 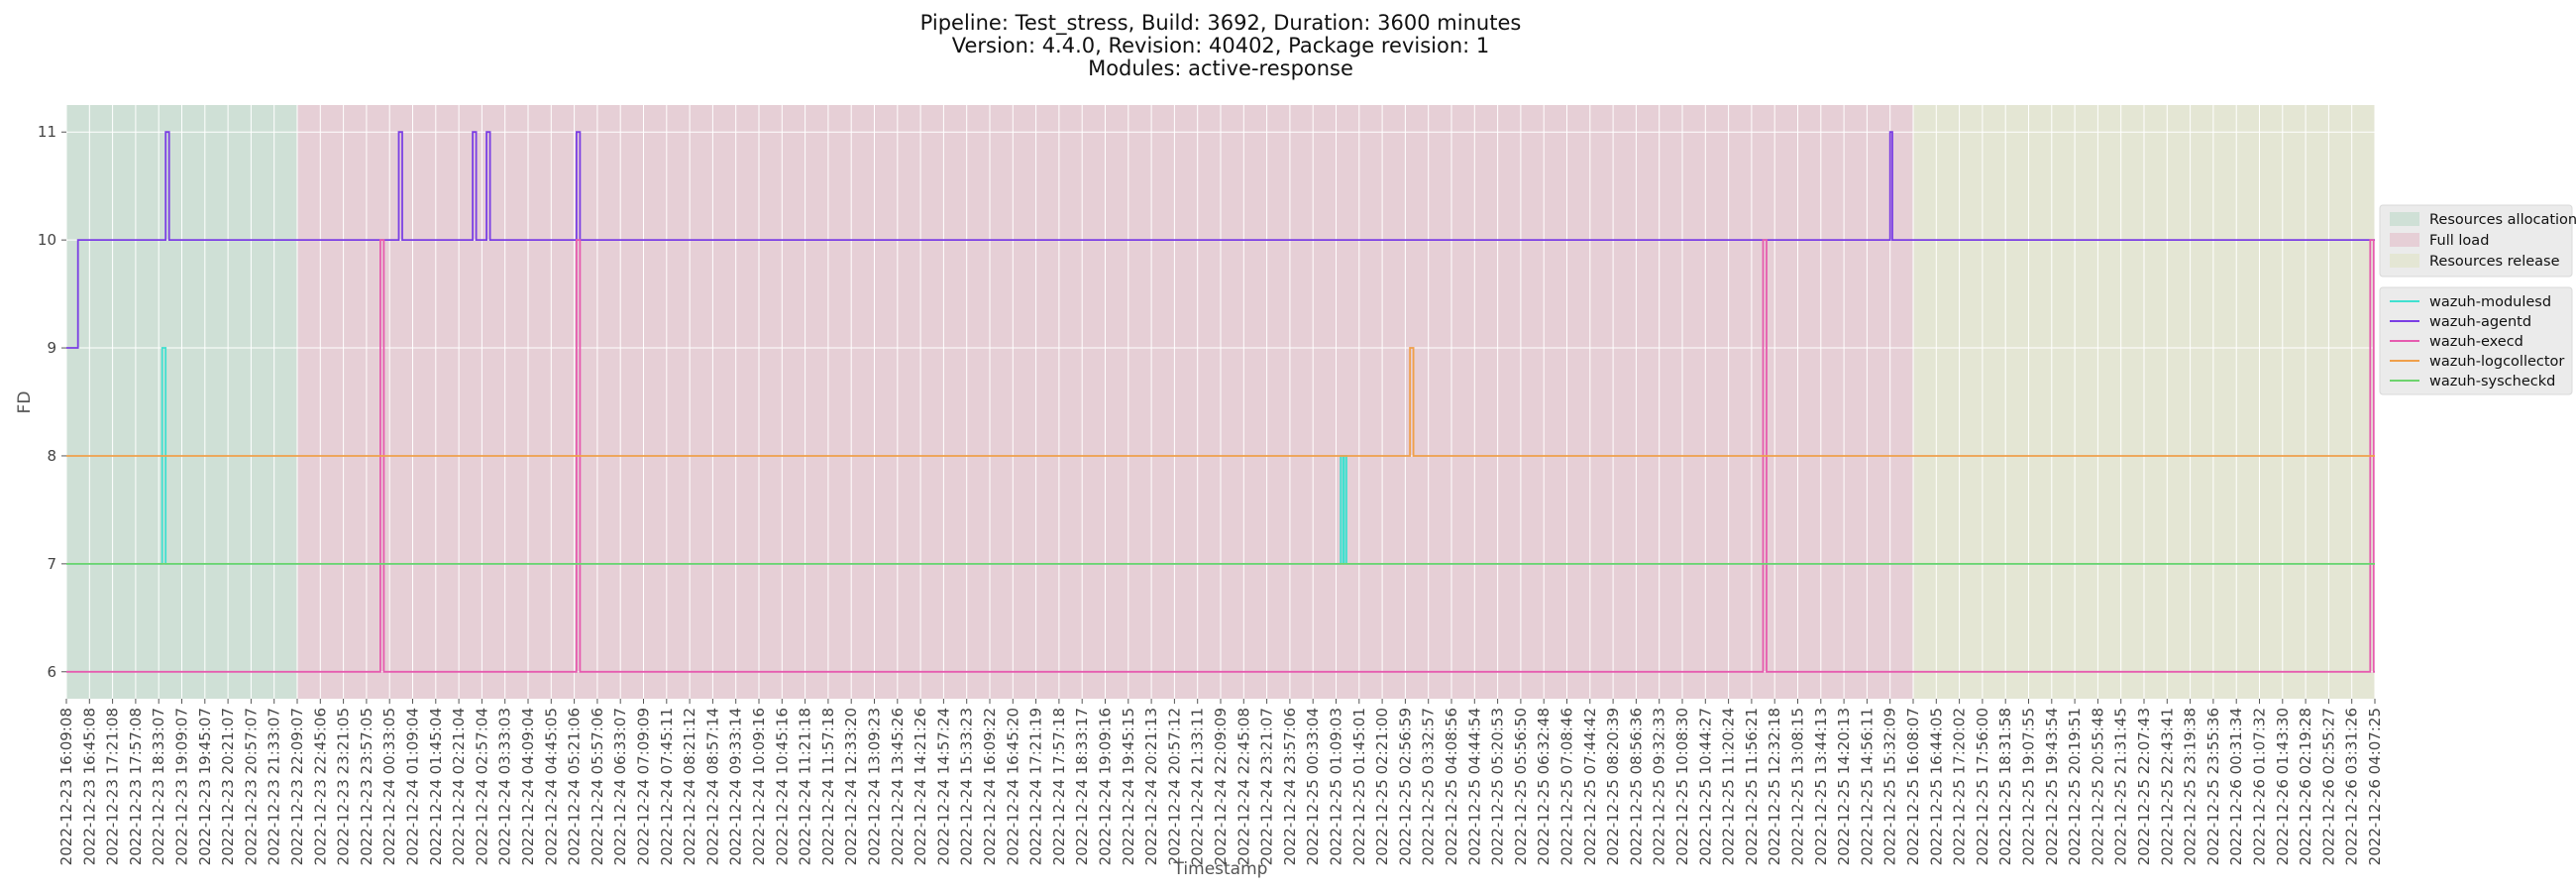 I want to click on y-tick-label: 6, so click(x=51, y=672).